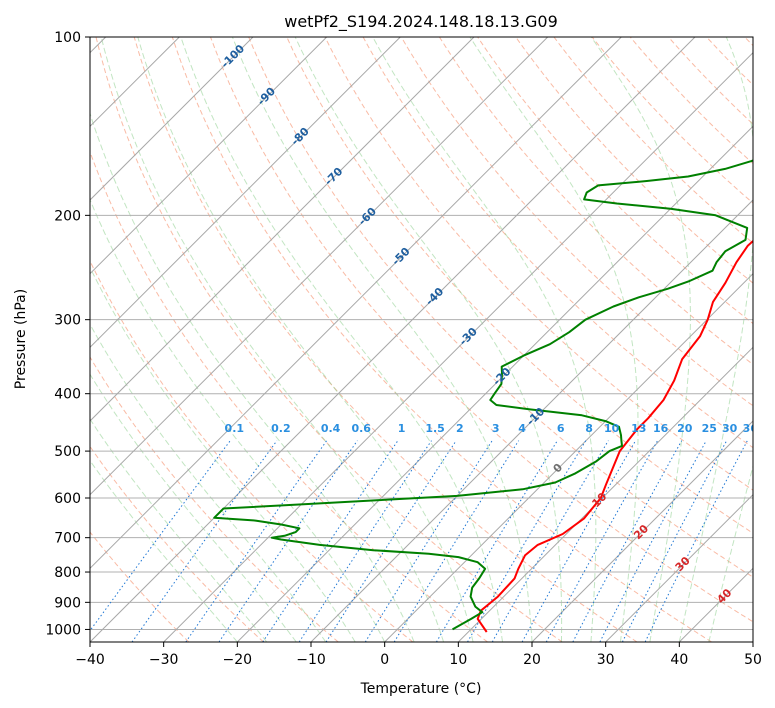 The image size is (775, 708). What do you see at coordinates (522, 428) in the screenshot?
I see `mixing-ratio-label: 4` at bounding box center [522, 428].